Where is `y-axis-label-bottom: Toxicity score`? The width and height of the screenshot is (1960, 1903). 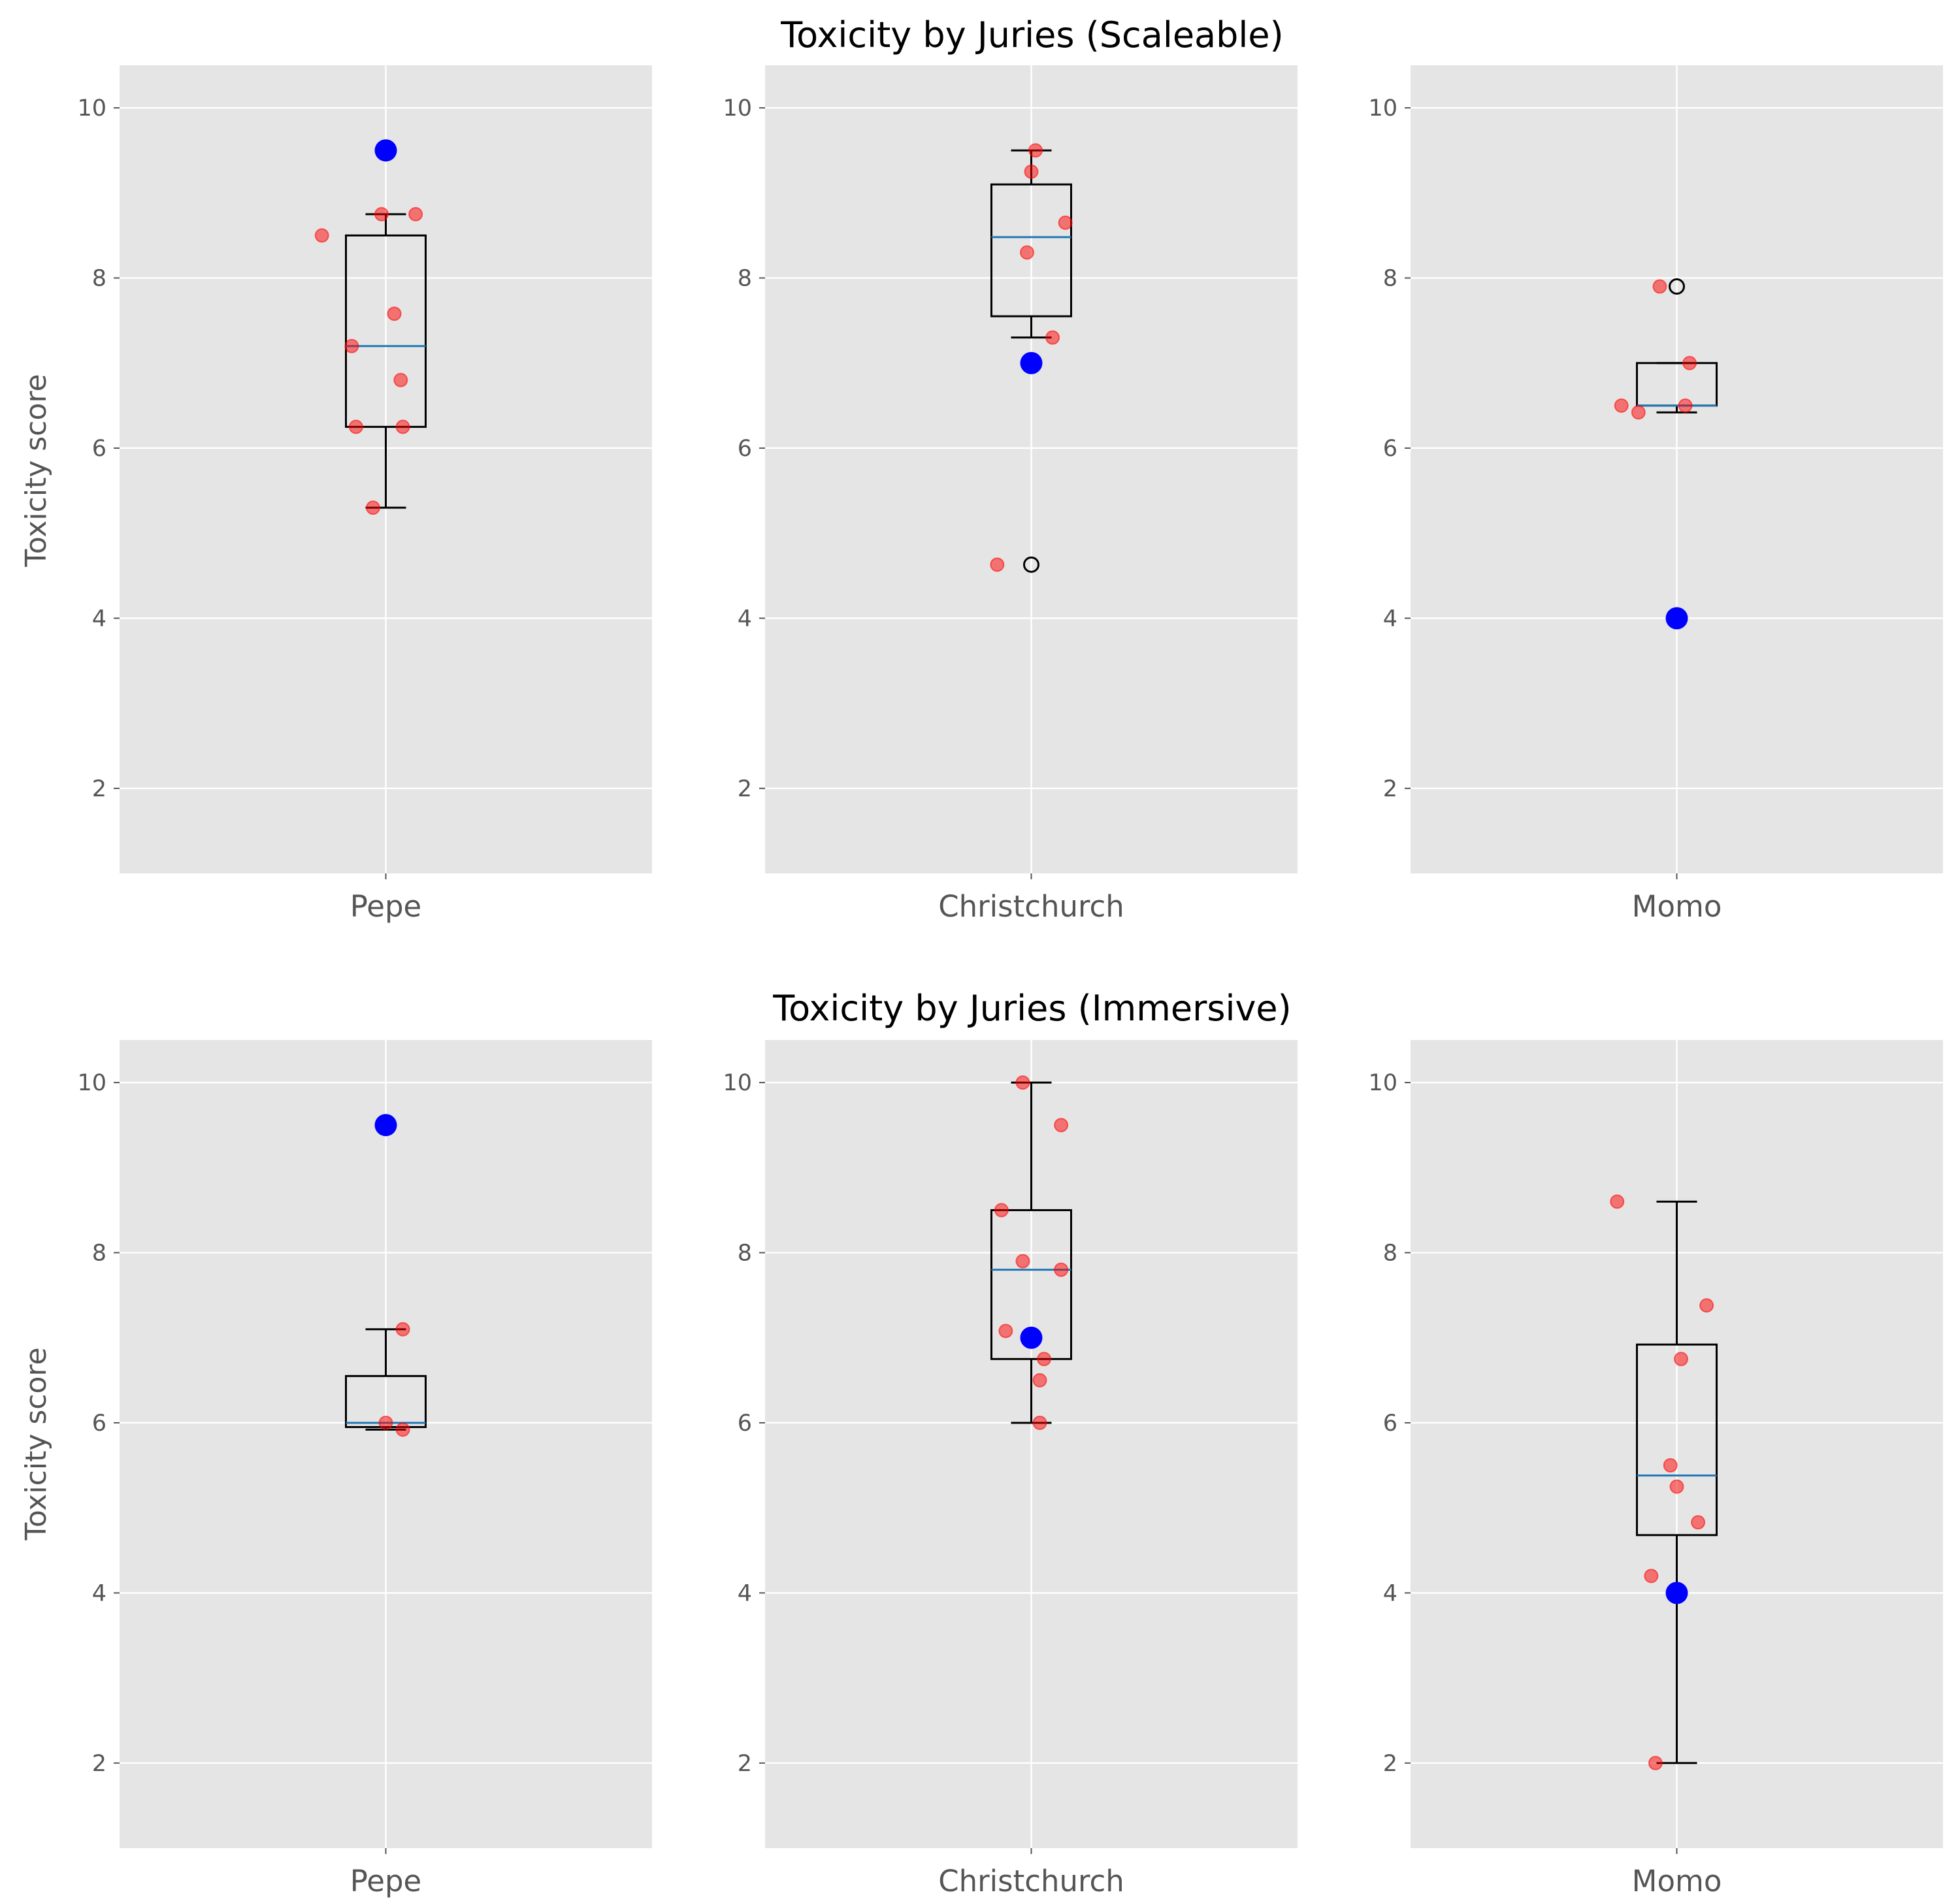 y-axis-label-bottom: Toxicity score is located at coordinates (36, 1443).